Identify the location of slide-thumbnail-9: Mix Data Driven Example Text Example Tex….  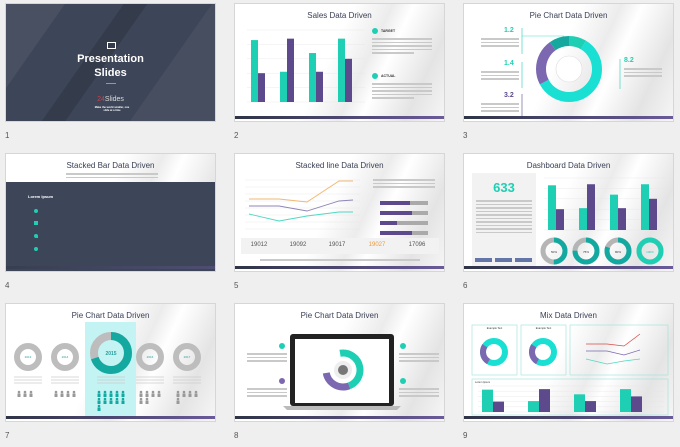
(568, 362).